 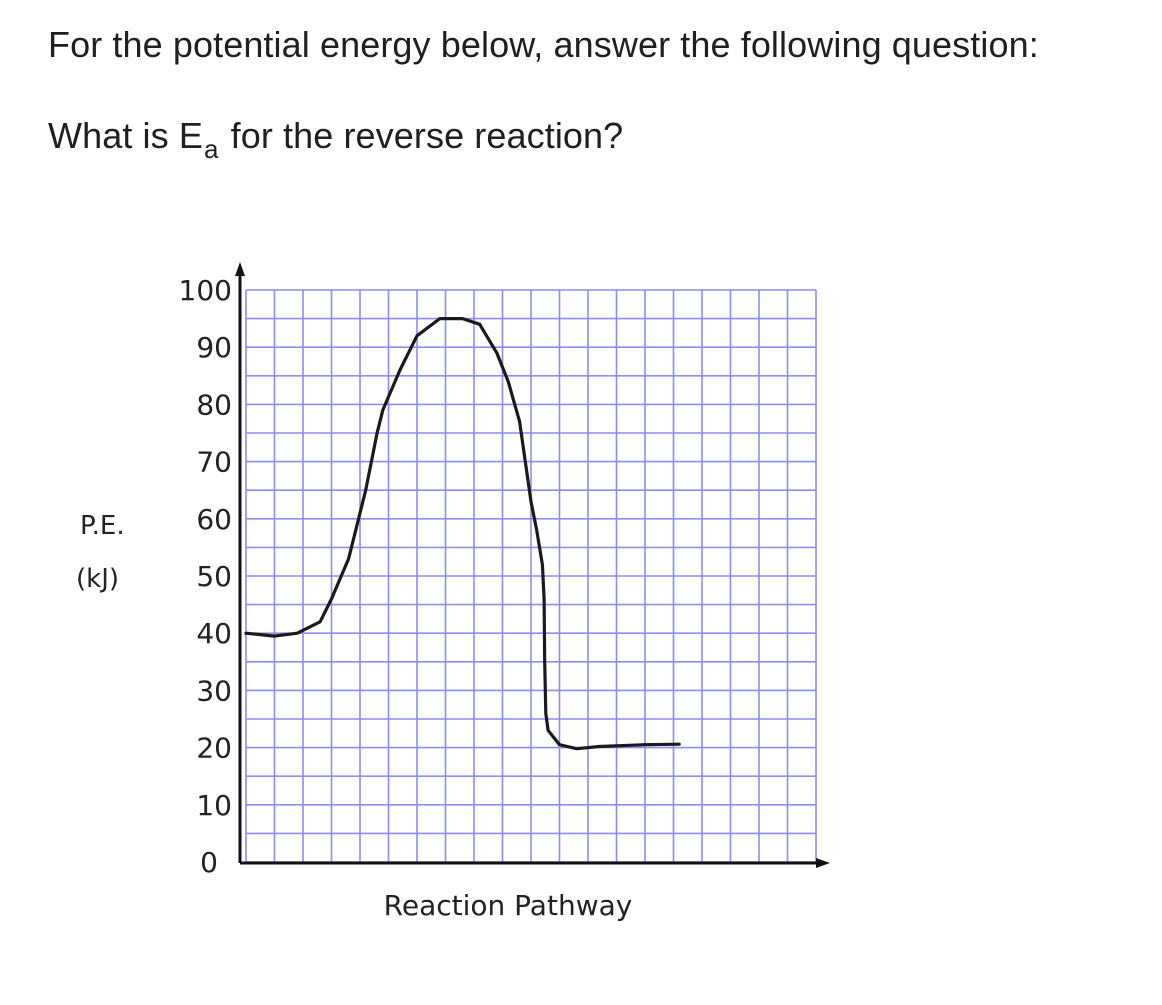 I want to click on y-tick-label: 50, so click(x=214, y=576).